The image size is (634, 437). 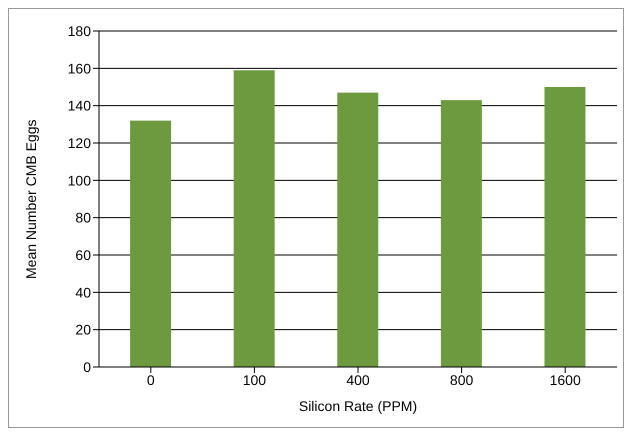 What do you see at coordinates (358, 406) in the screenshot?
I see `x-axis-title: Silicon Rate (PPM)` at bounding box center [358, 406].